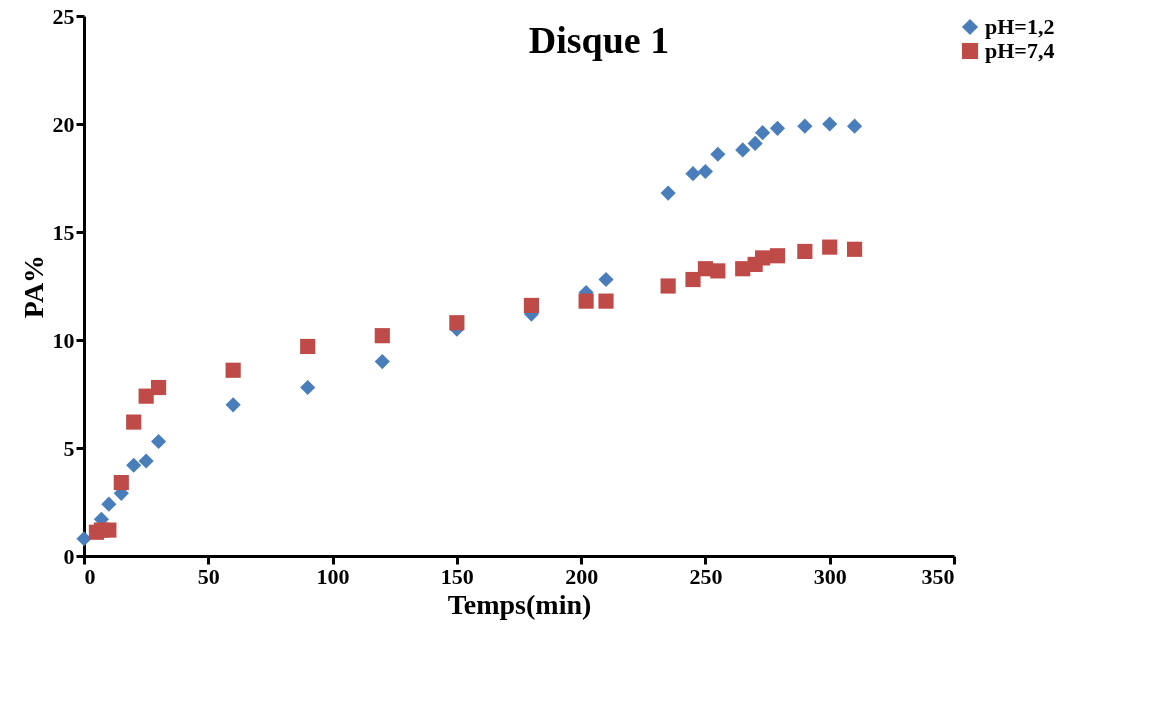  What do you see at coordinates (63, 232) in the screenshot?
I see `y-tick-label: 15` at bounding box center [63, 232].